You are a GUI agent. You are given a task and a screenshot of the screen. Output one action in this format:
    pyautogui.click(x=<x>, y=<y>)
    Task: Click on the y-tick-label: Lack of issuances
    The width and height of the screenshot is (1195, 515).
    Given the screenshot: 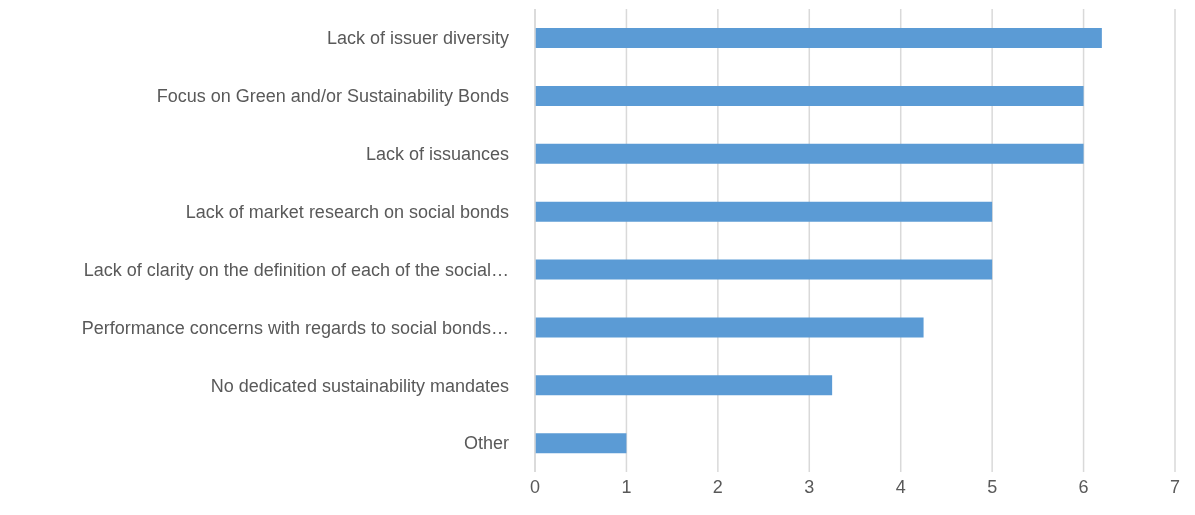 What is the action you would take?
    pyautogui.click(x=437, y=154)
    